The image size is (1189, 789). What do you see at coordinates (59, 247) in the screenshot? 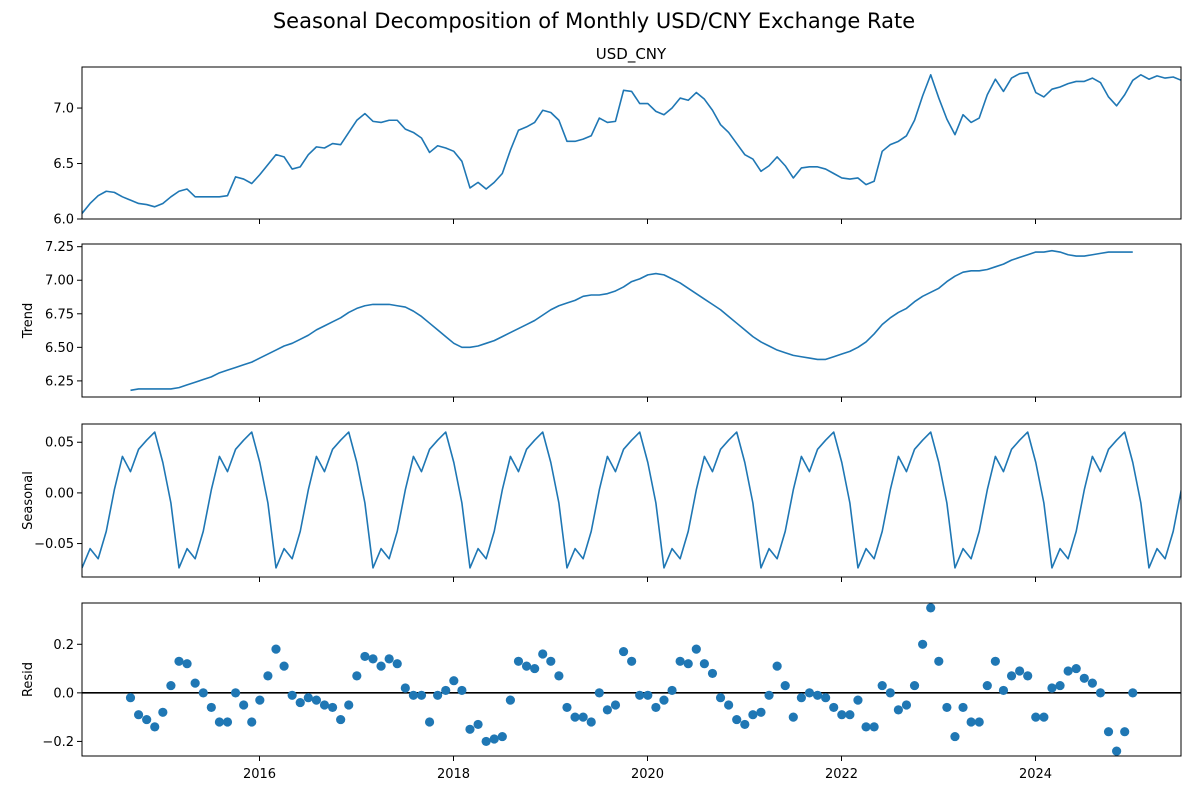
I see `y-tick-label: 7.25` at bounding box center [59, 247].